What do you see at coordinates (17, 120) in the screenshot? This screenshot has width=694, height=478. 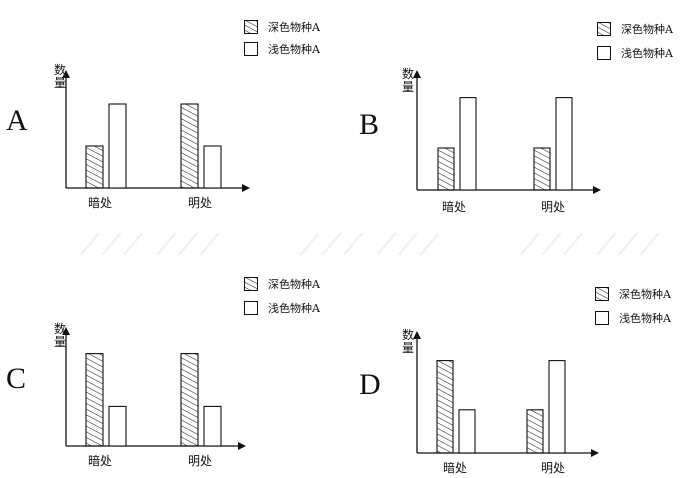 I see `panel-letter: A` at bounding box center [17, 120].